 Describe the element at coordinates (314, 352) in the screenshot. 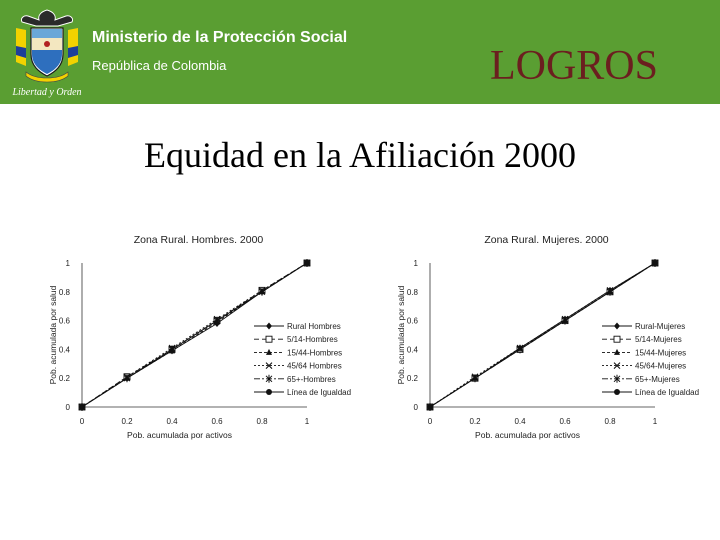

I see `legend-label: 15/44-Hombres` at that location.